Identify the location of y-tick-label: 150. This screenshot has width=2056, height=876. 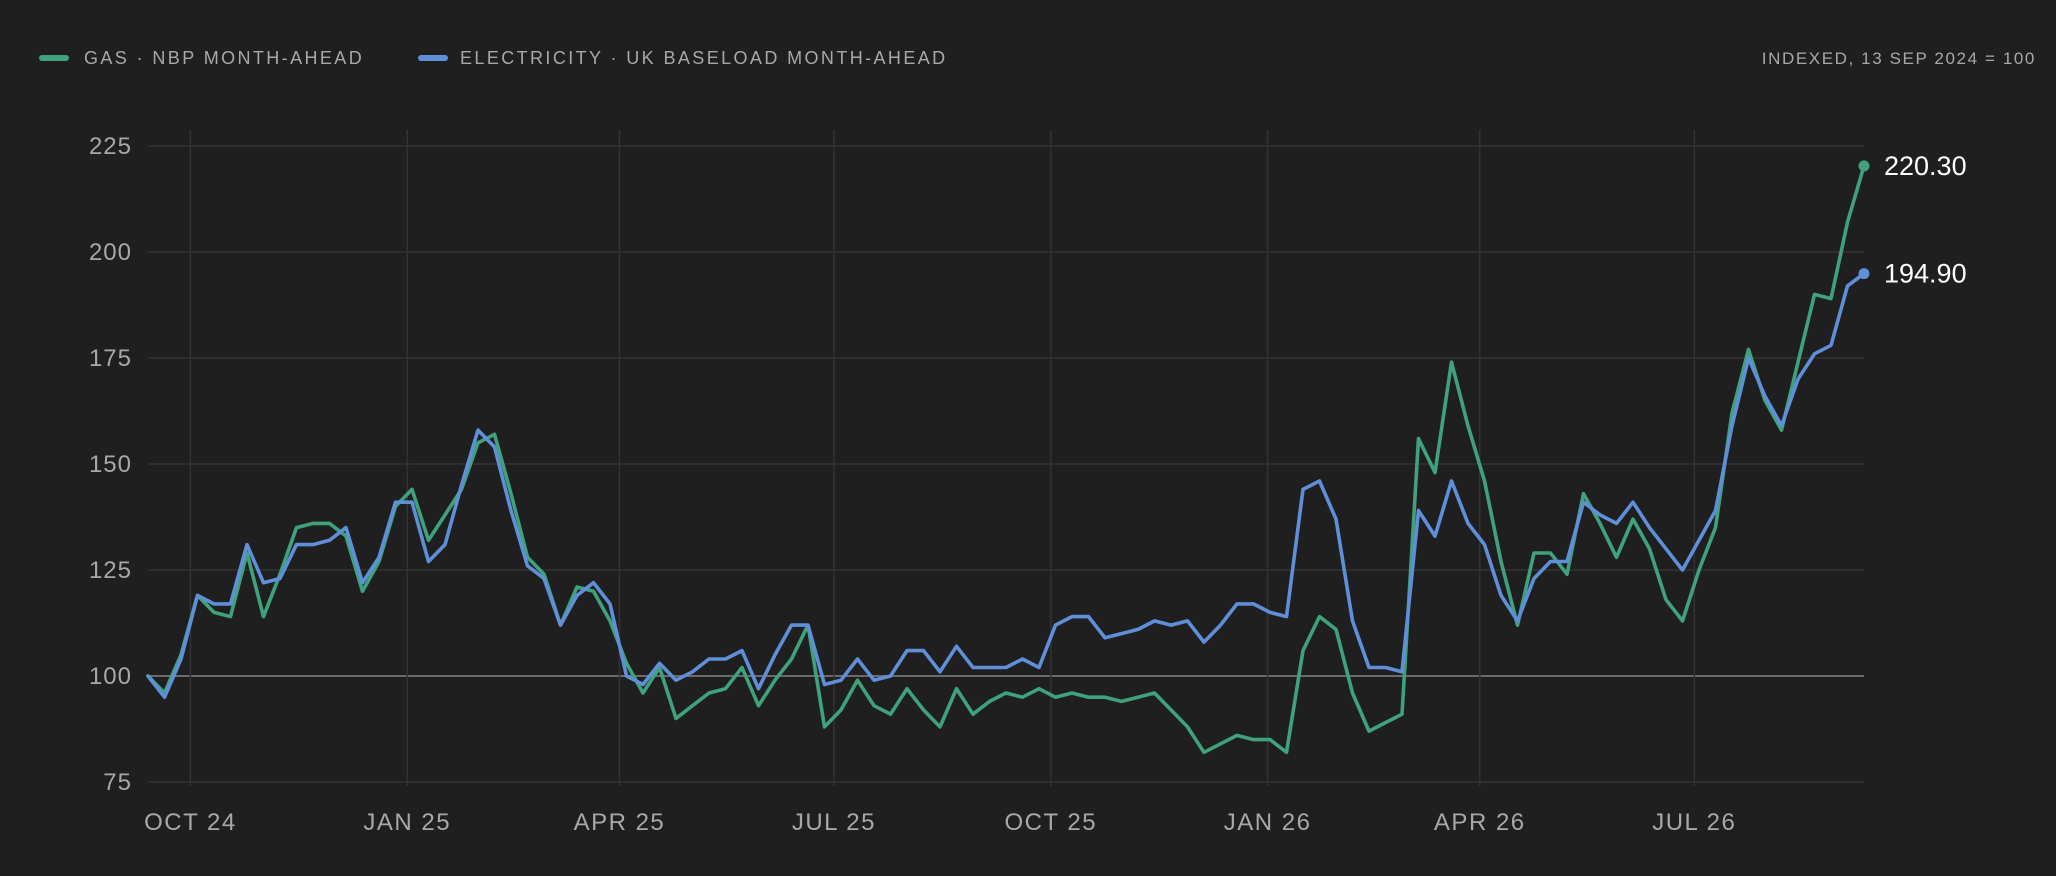
(110, 464).